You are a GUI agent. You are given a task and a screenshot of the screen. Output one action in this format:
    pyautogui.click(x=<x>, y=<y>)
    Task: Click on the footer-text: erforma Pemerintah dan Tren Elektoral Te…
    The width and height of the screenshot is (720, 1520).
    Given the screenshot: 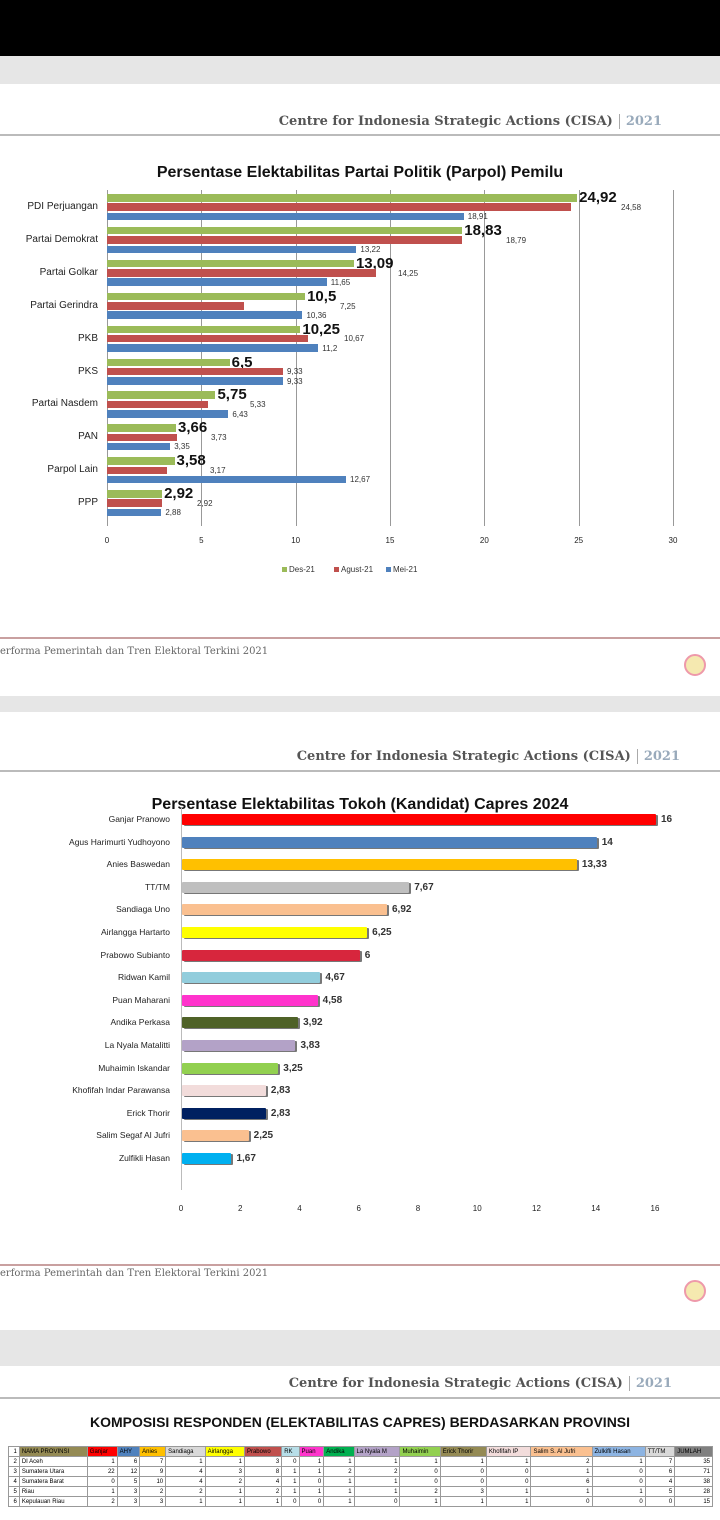 What is the action you would take?
    pyautogui.click(x=134, y=651)
    